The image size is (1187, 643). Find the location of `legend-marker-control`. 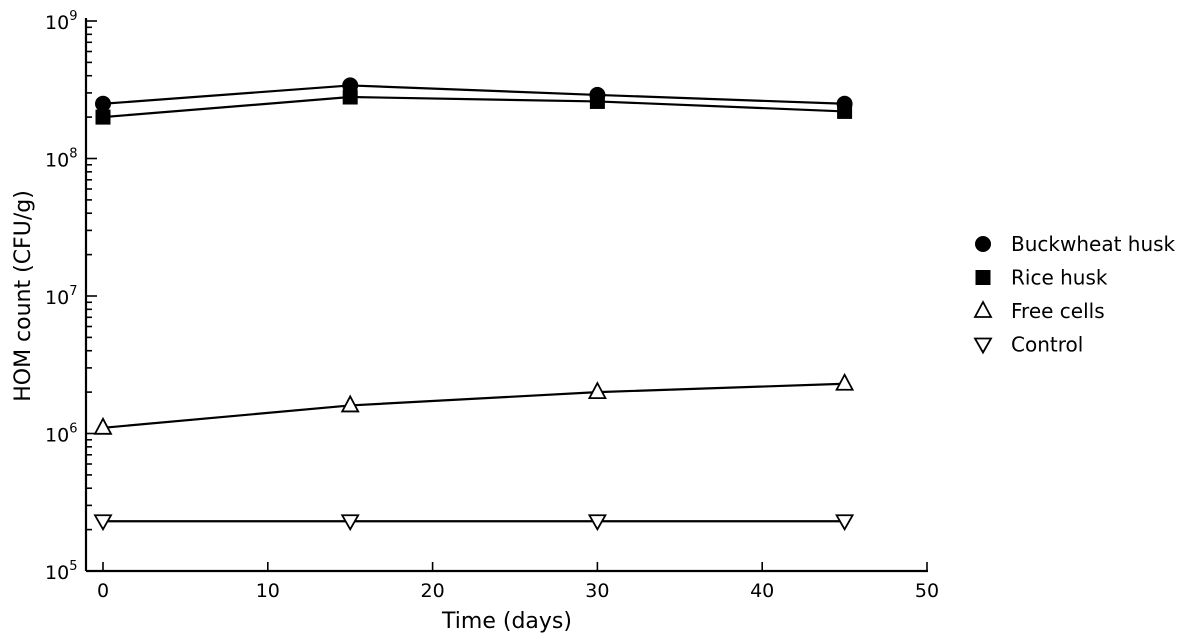

legend-marker-control is located at coordinates (983, 346).